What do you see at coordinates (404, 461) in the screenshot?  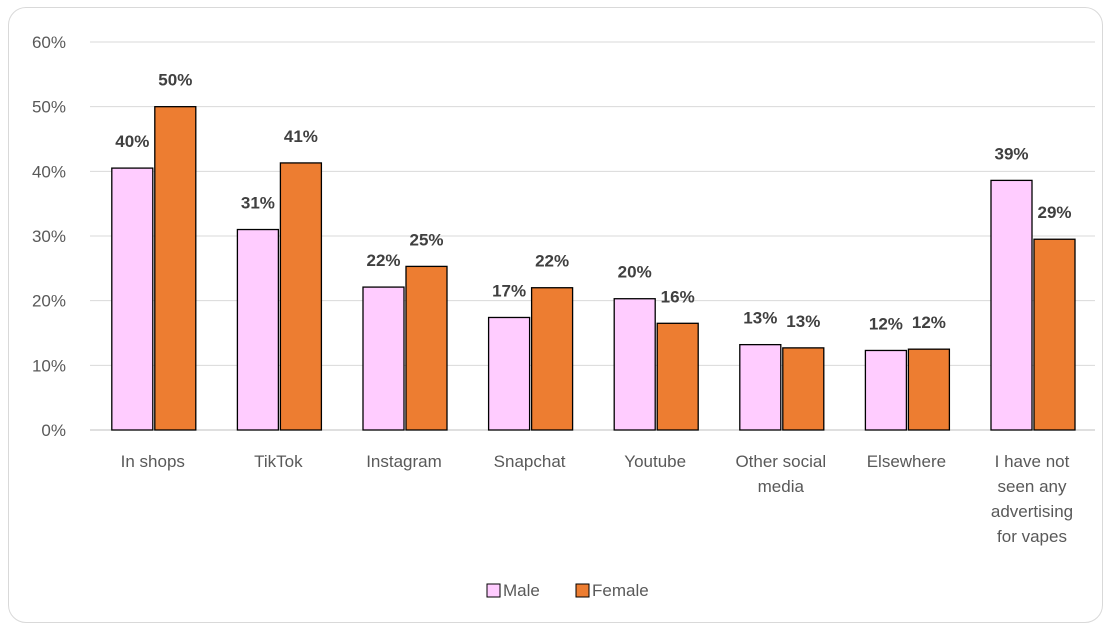 I see `x-tick-label: Instagram` at bounding box center [404, 461].